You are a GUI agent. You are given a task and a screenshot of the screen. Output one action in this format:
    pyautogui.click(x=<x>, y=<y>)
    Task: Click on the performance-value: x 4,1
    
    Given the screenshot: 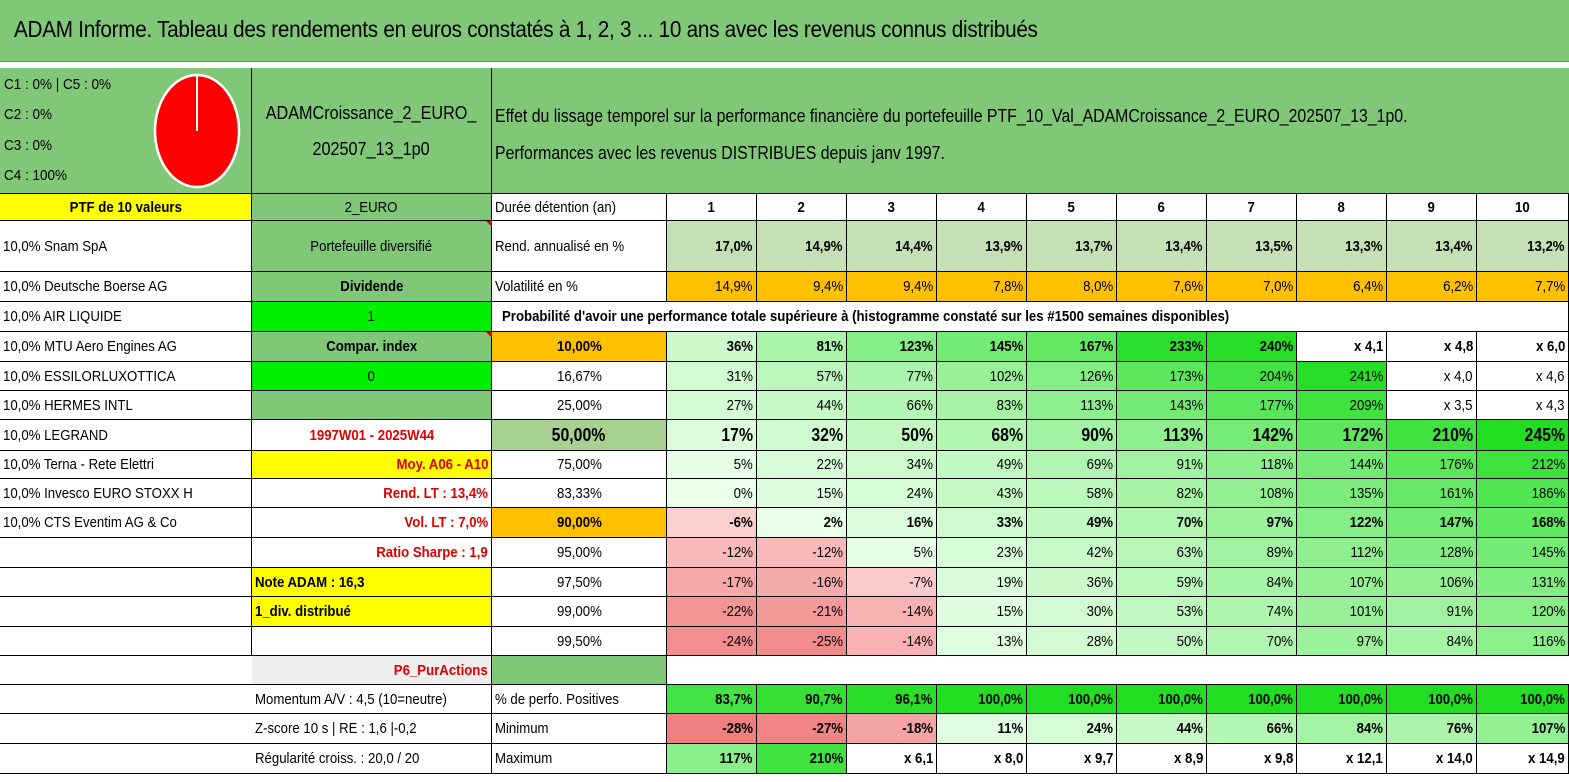 What is the action you would take?
    pyautogui.click(x=1342, y=347)
    